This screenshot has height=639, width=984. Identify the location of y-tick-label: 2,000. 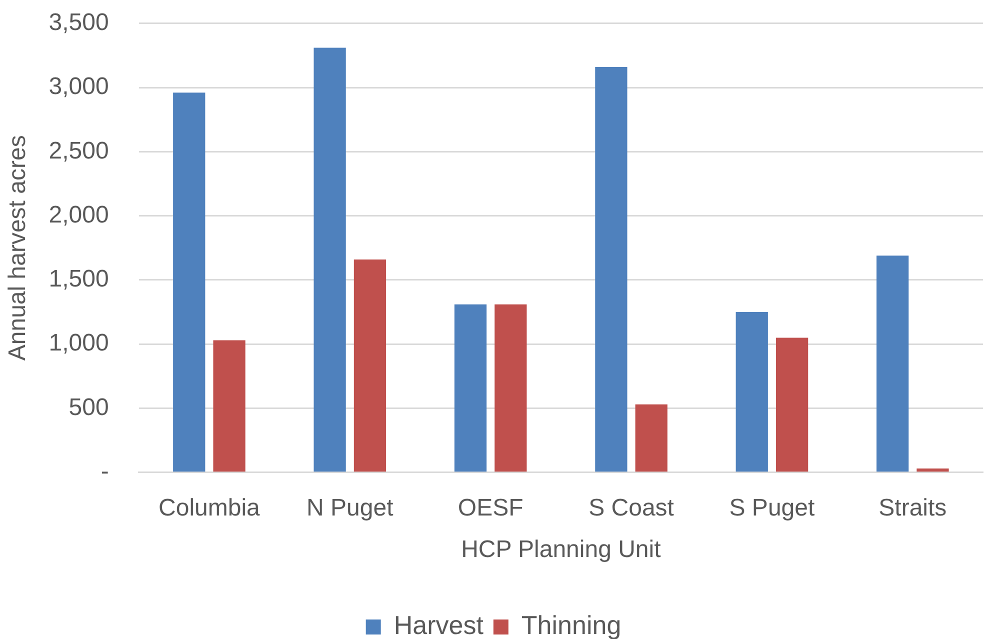
(78, 214).